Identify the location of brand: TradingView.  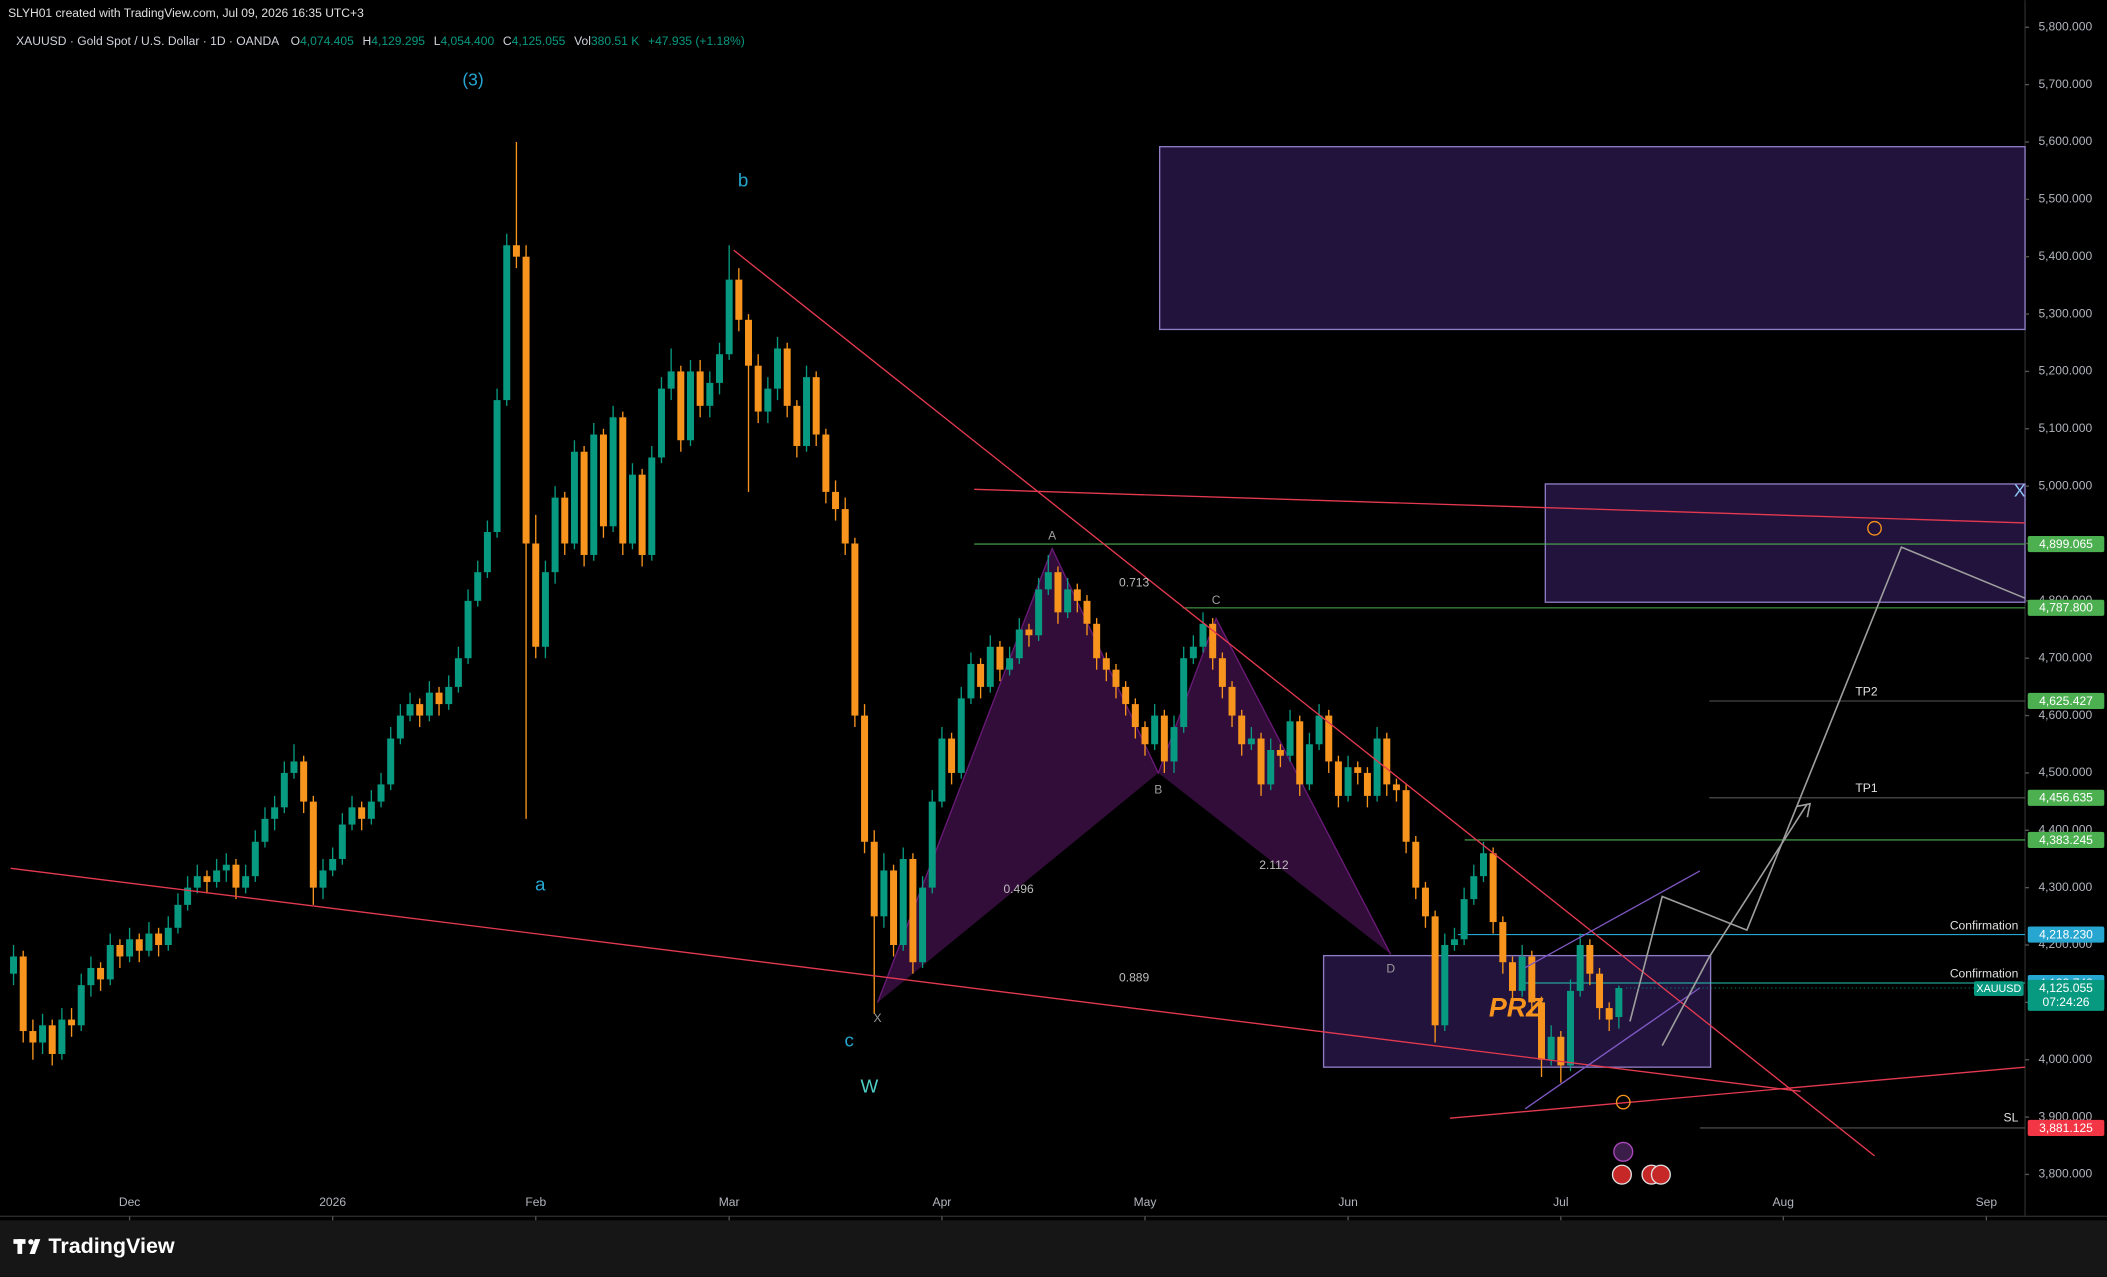
(111, 1246).